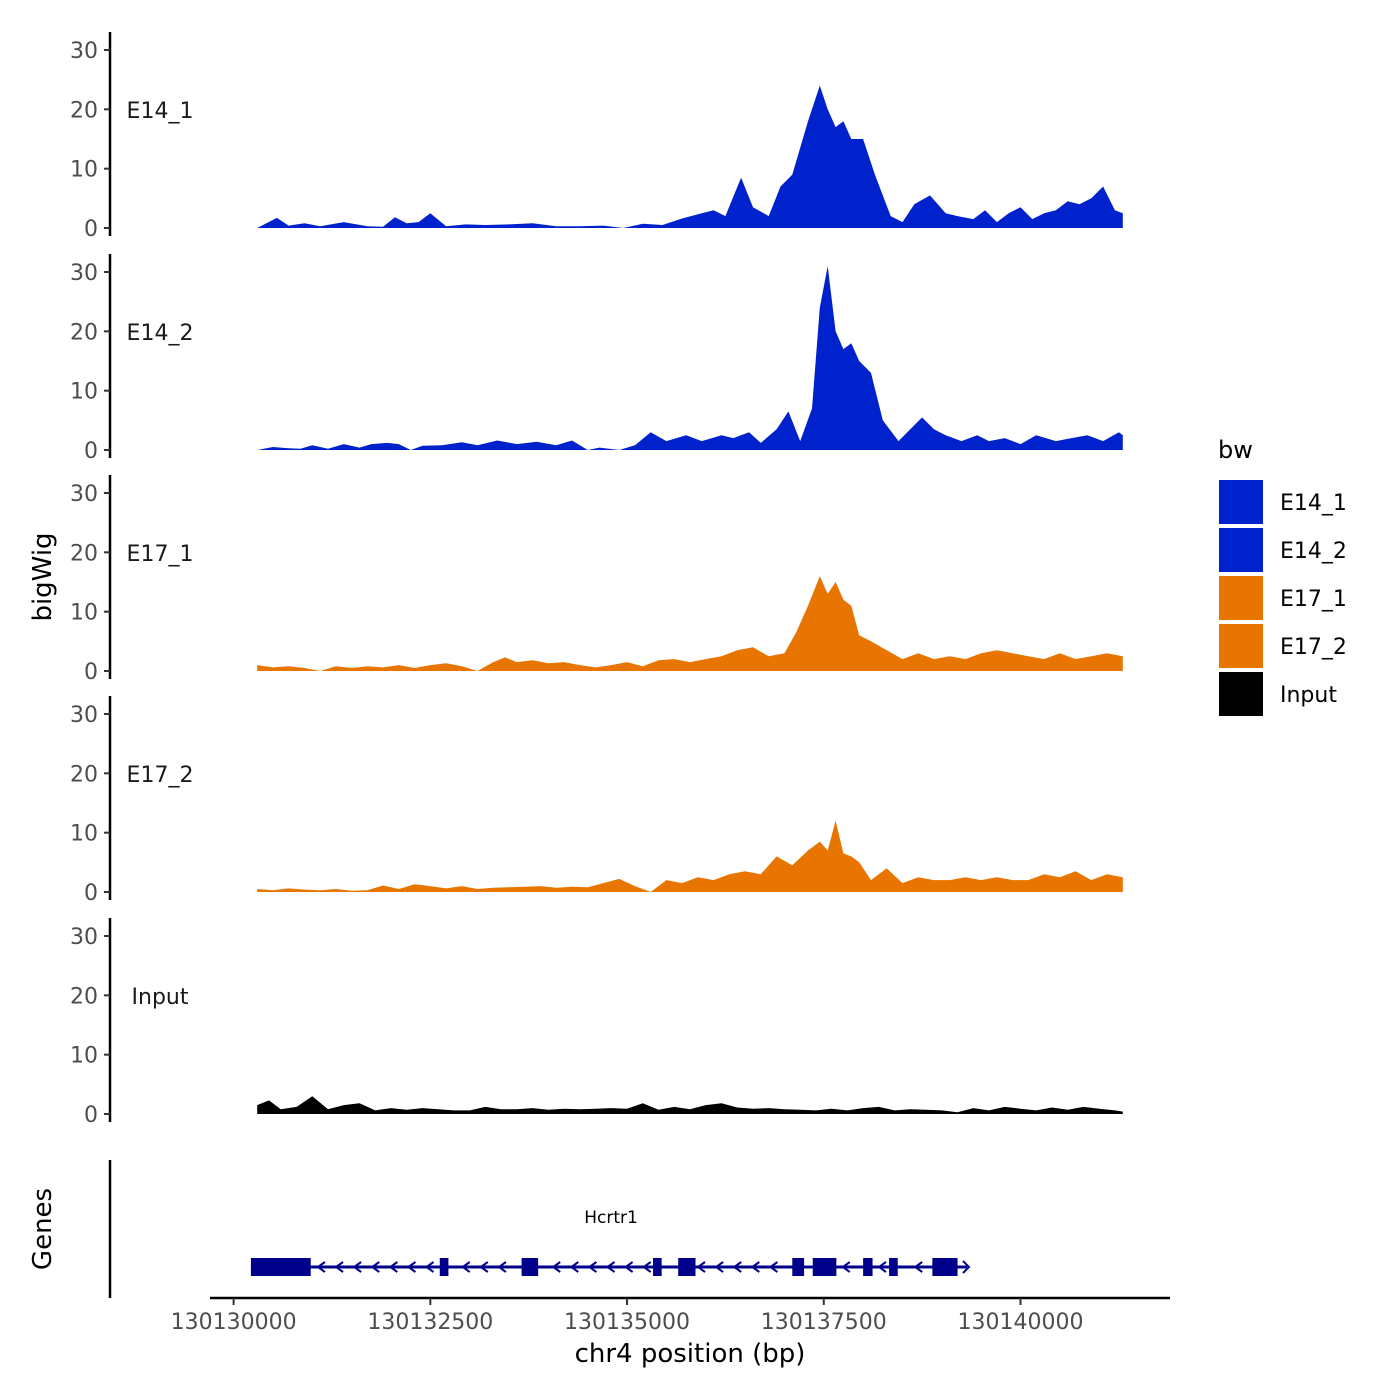 The width and height of the screenshot is (1400, 1400). What do you see at coordinates (611, 1218) in the screenshot?
I see `gene-name: Hcrtr1` at bounding box center [611, 1218].